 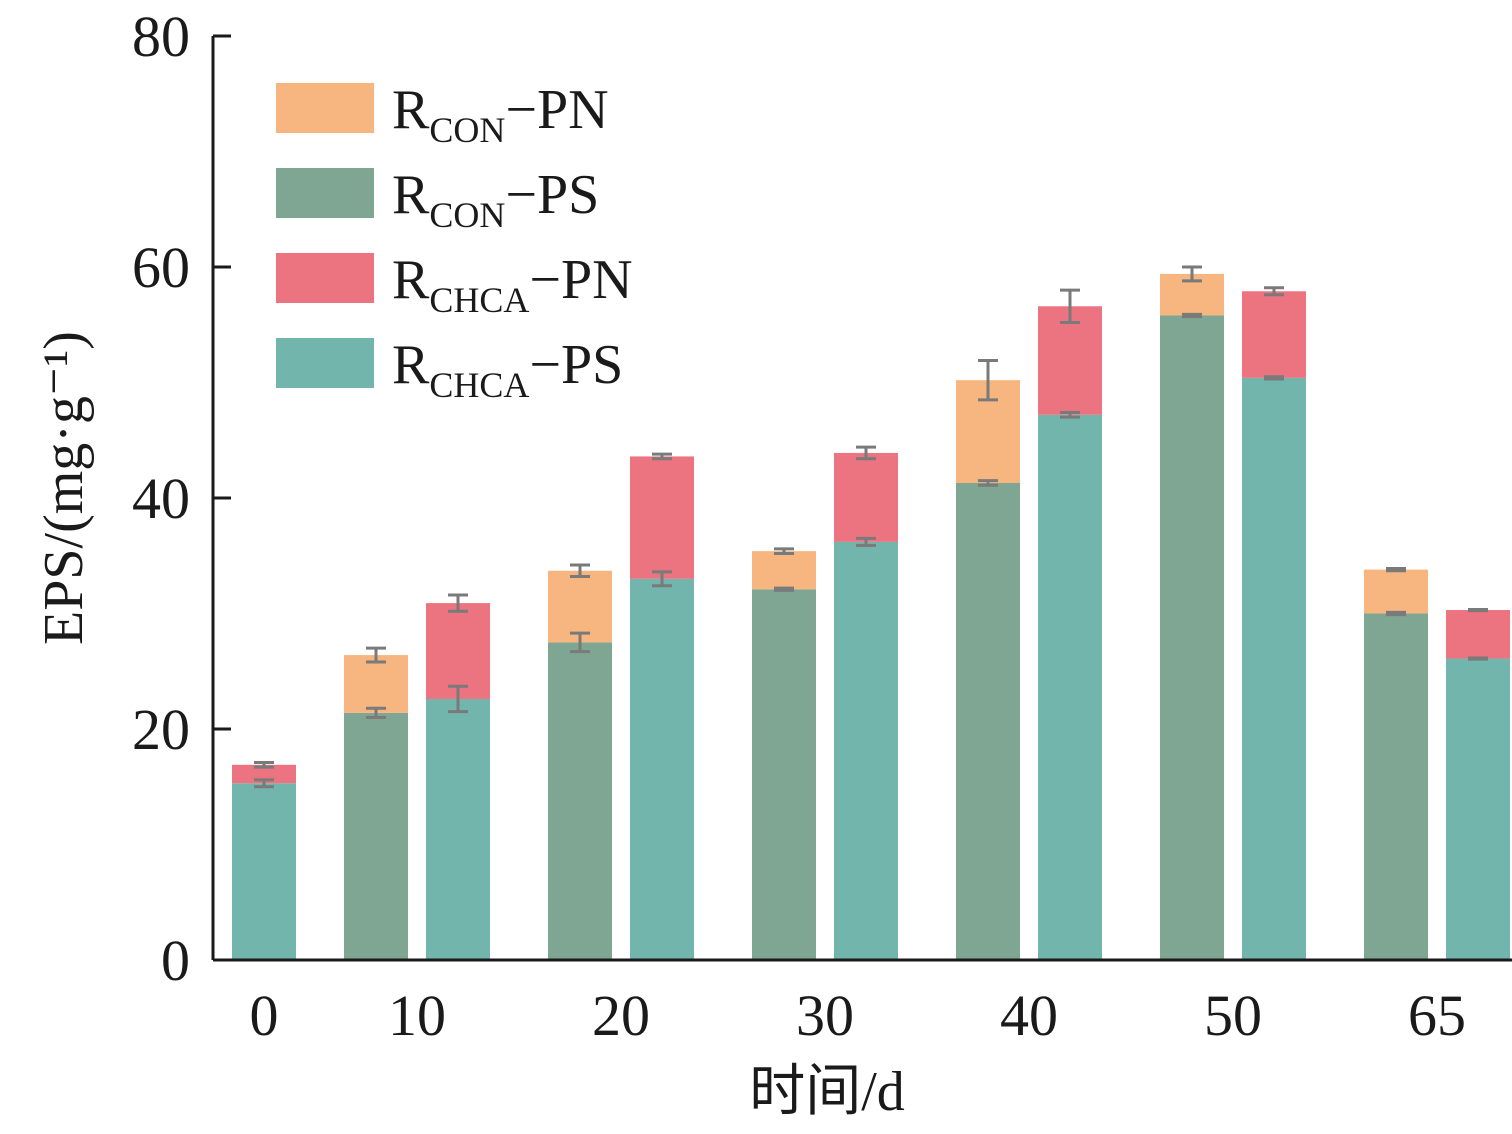 What do you see at coordinates (417, 1015) in the screenshot?
I see `x-tick-label-10: 10` at bounding box center [417, 1015].